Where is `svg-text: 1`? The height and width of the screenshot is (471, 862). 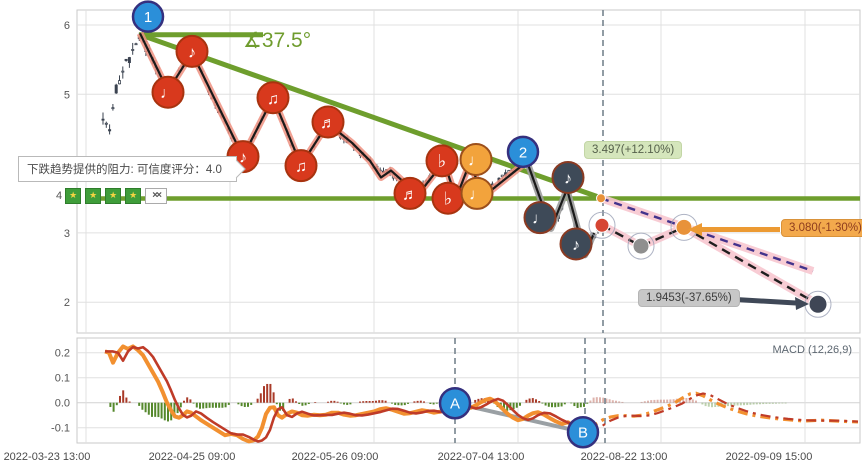 svg-text: 1 is located at coordinates (148, 17).